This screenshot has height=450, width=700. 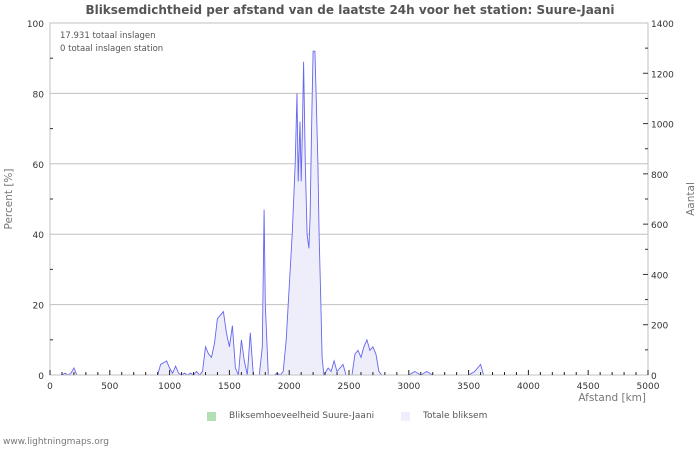 What do you see at coordinates (659, 176) in the screenshot?
I see `y2-tick-label: 800` at bounding box center [659, 176].